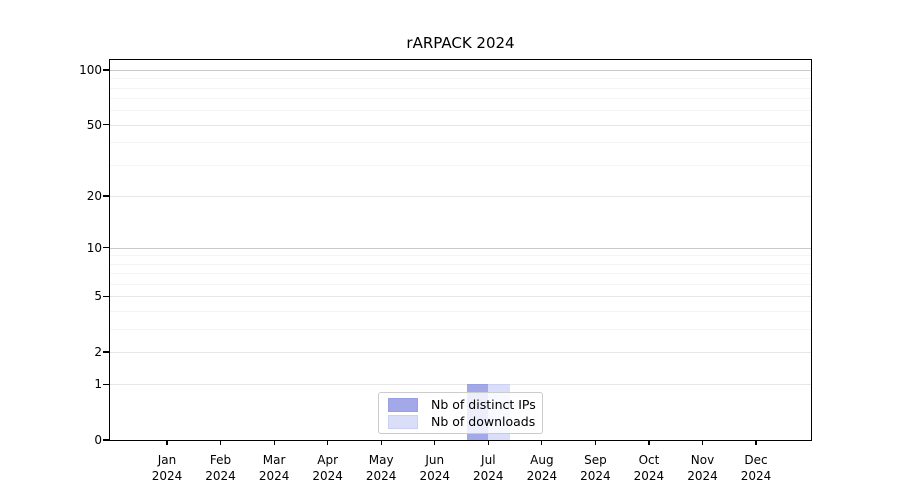 Image resolution: width=900 pixels, height=500 pixels. I want to click on y-tick-label-2: 2, so click(98, 351).